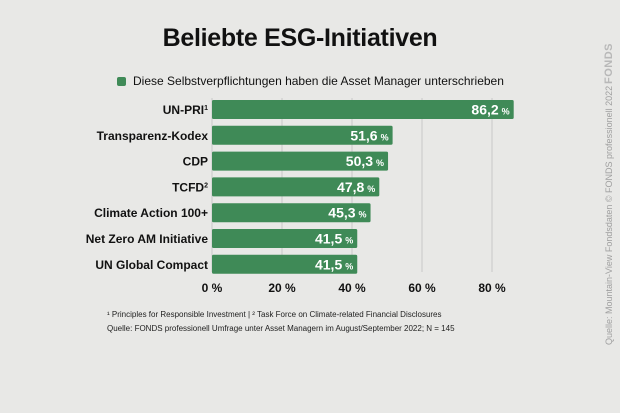  What do you see at coordinates (369, 135) in the screenshot?
I see `data-label: 51,6%` at bounding box center [369, 135].